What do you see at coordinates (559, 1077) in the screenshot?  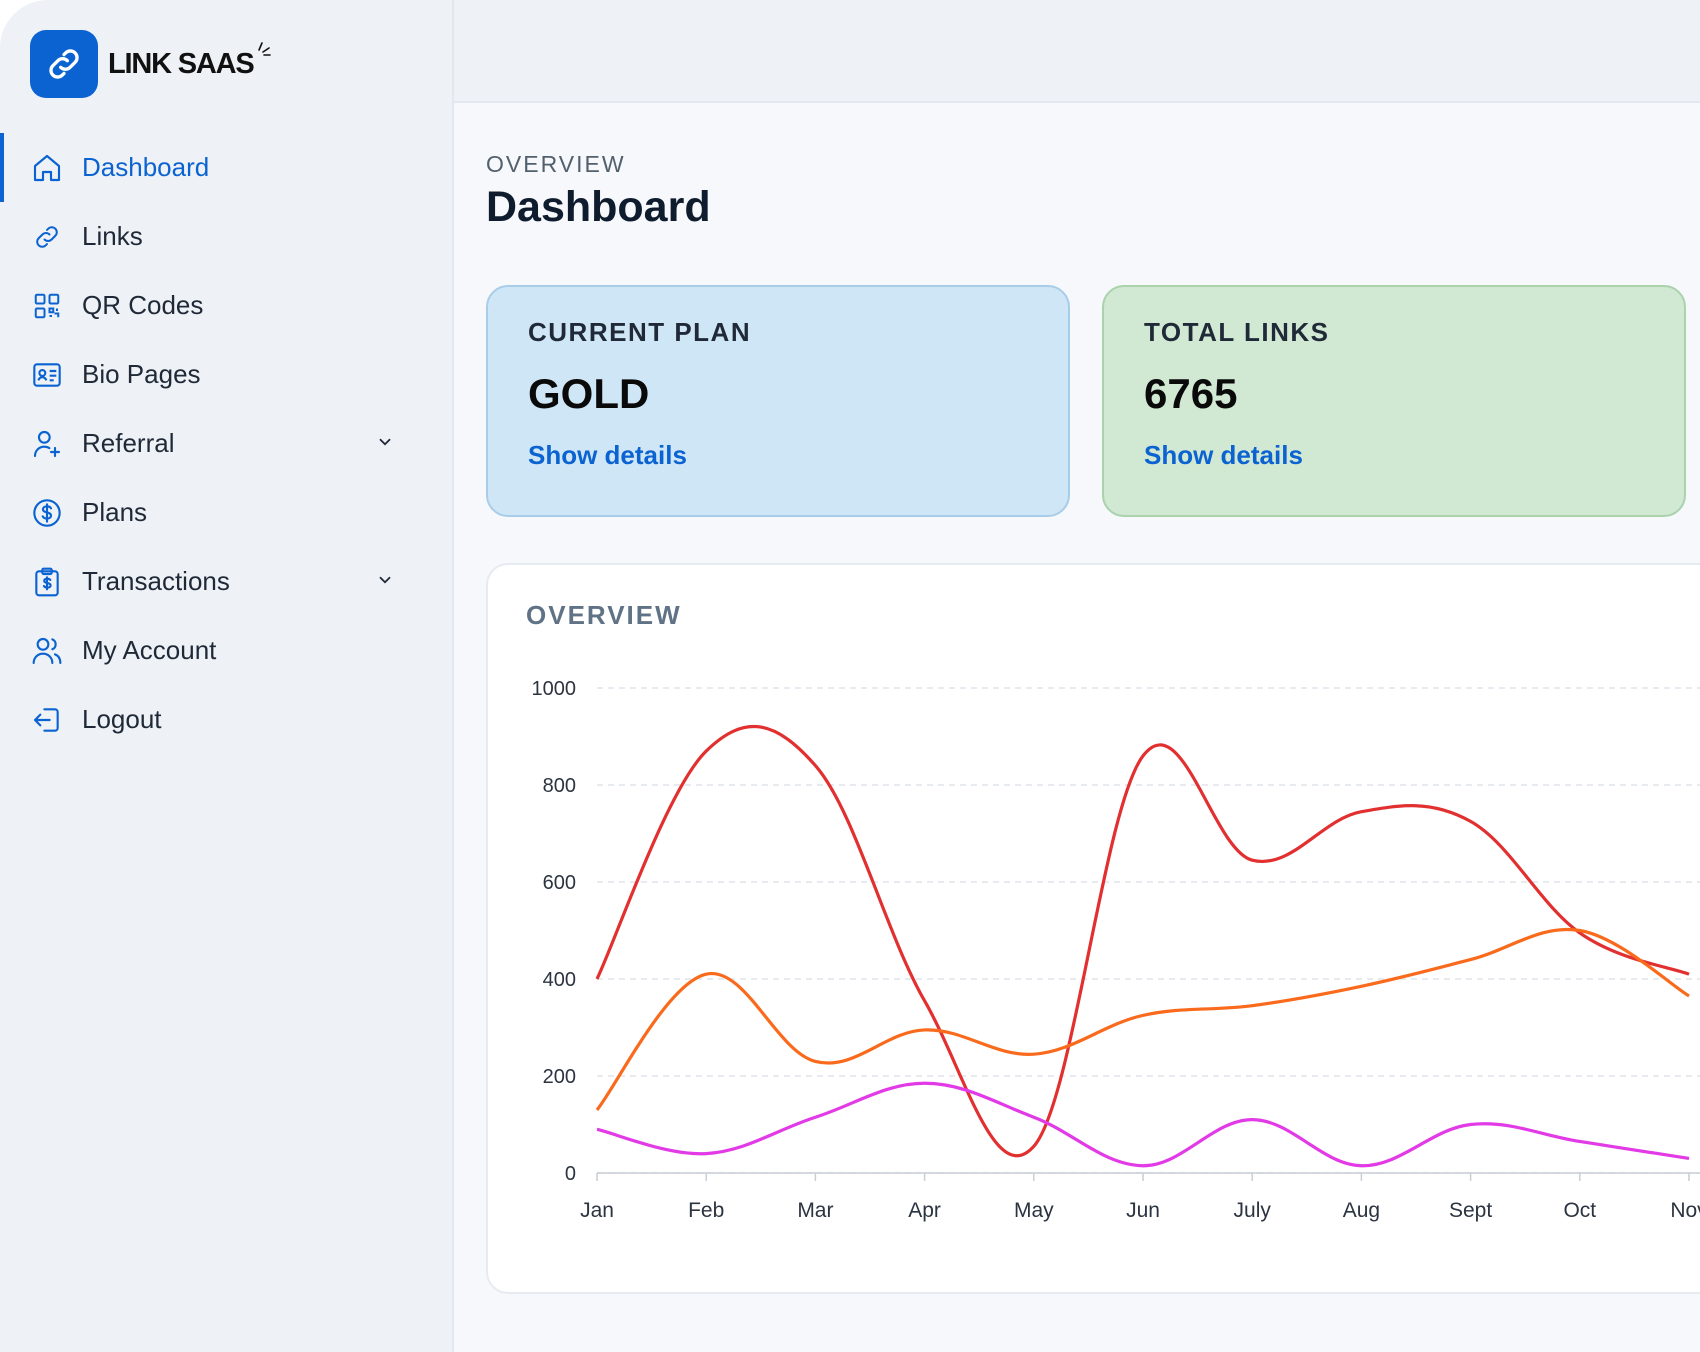 I see `y-tick-label: 200` at bounding box center [559, 1077].